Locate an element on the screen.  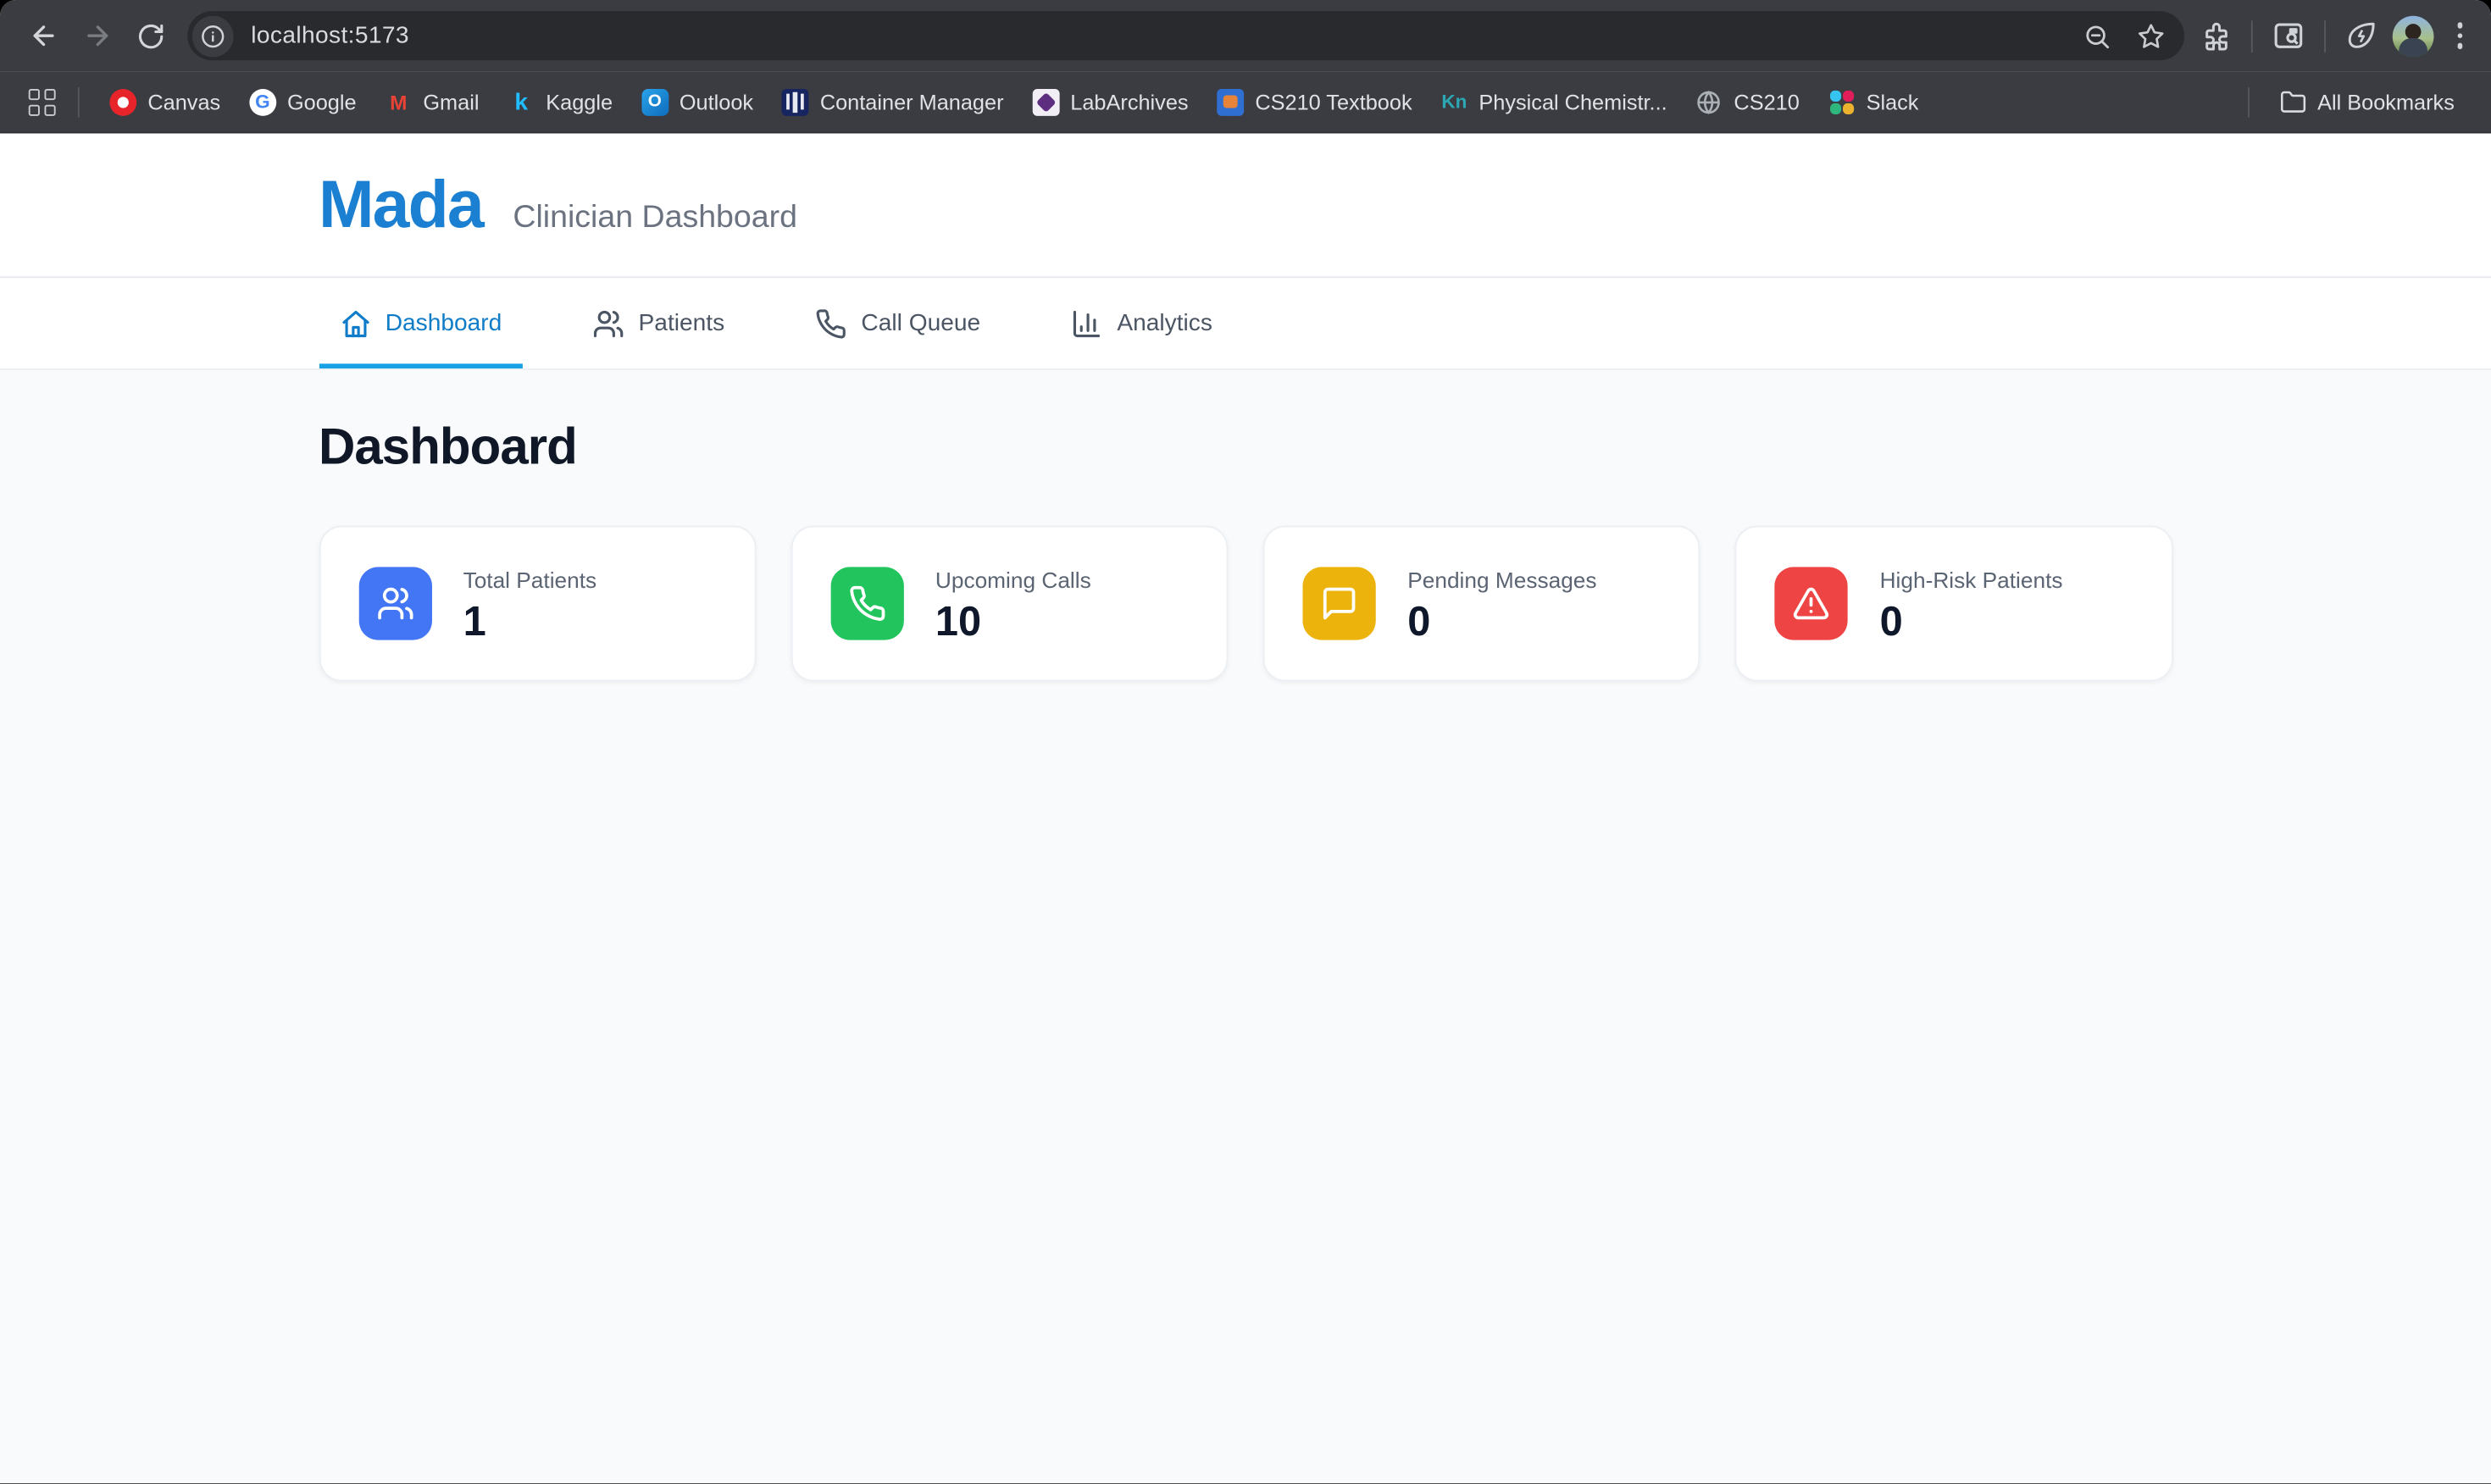
reload-button is located at coordinates (151, 35).